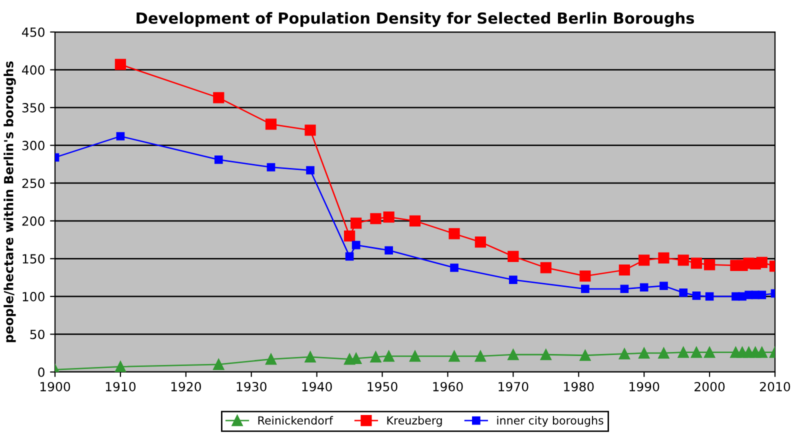 This screenshot has width=800, height=435. What do you see at coordinates (37, 335) in the screenshot?
I see `y-tick-label: 50` at bounding box center [37, 335].